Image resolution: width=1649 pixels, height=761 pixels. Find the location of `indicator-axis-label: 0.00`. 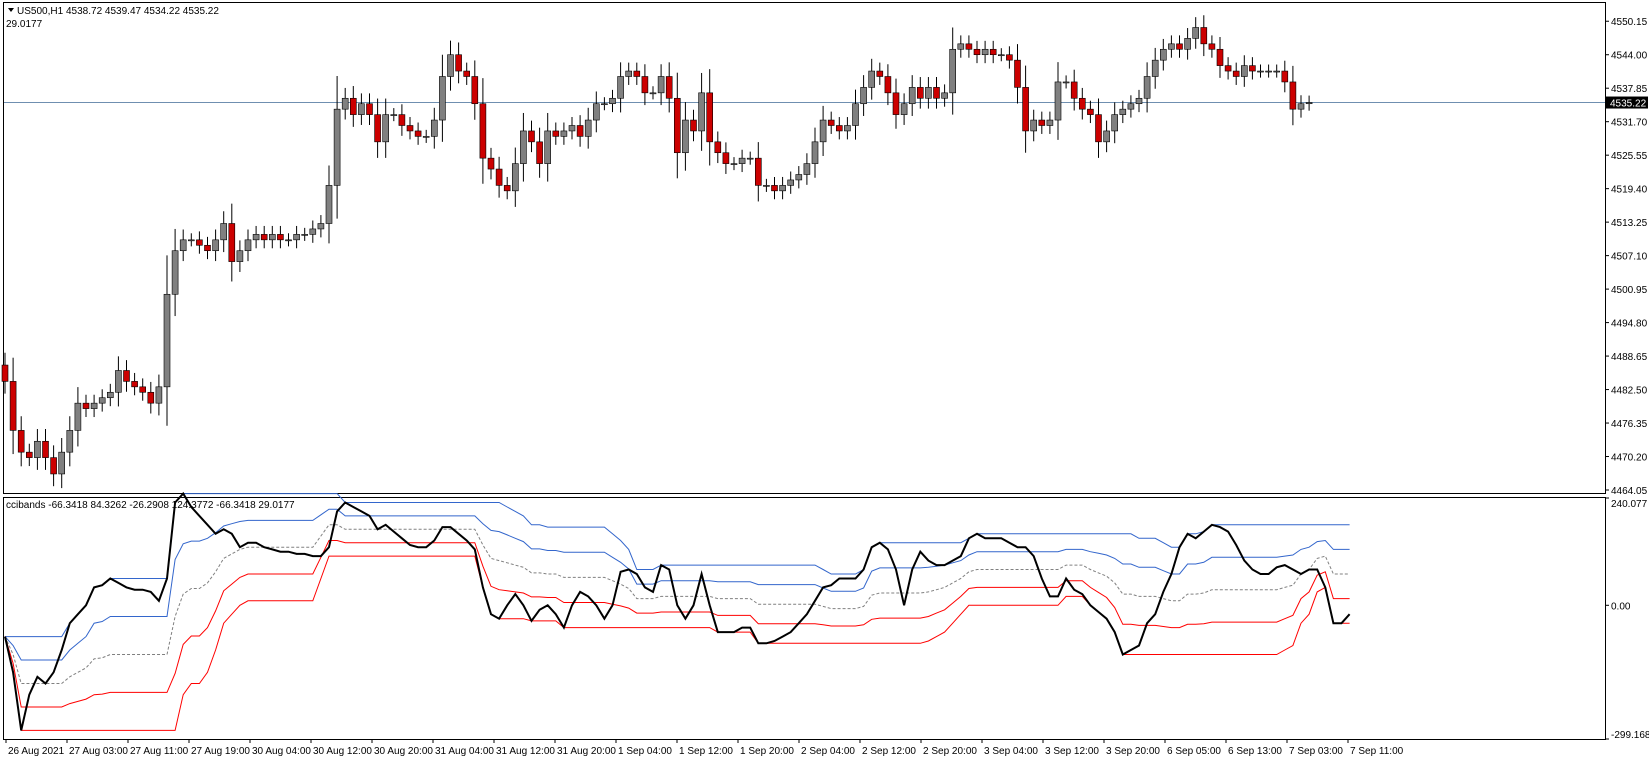

indicator-axis-label: 0.00 is located at coordinates (1621, 606).